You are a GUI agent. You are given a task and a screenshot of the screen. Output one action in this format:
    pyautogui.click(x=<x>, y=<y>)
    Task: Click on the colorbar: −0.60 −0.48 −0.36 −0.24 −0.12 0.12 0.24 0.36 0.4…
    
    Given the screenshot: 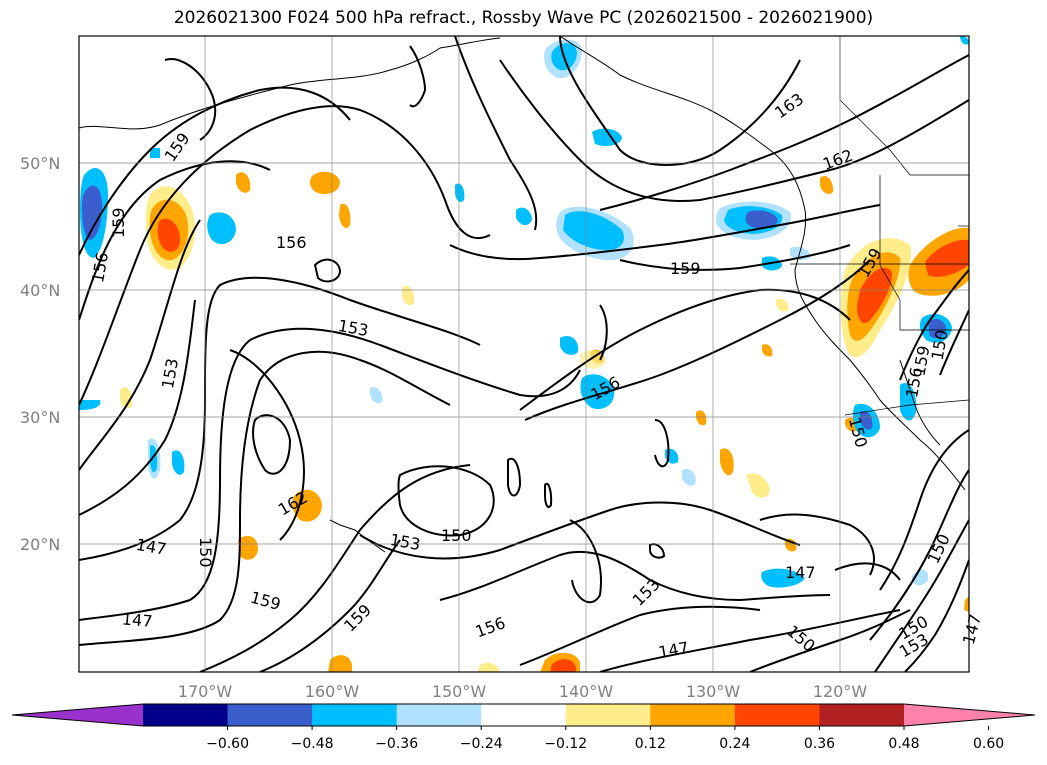 What is the action you would take?
    pyautogui.click(x=523, y=727)
    